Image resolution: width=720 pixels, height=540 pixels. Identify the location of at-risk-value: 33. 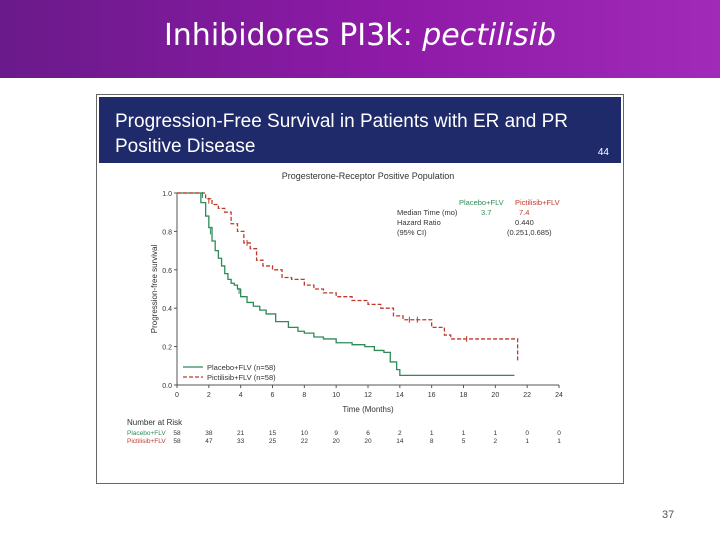
(241, 441).